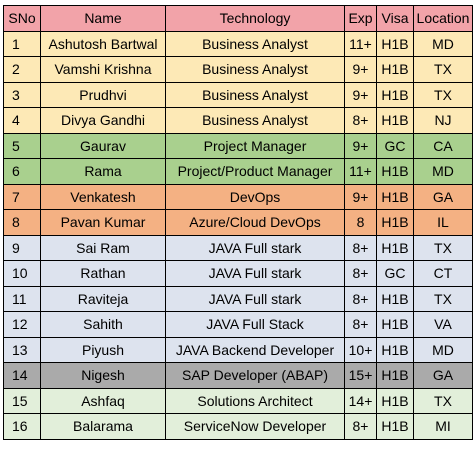 The height and width of the screenshot is (470, 474). Describe the element at coordinates (103, 324) in the screenshot. I see `cell-name: Sahith` at that location.